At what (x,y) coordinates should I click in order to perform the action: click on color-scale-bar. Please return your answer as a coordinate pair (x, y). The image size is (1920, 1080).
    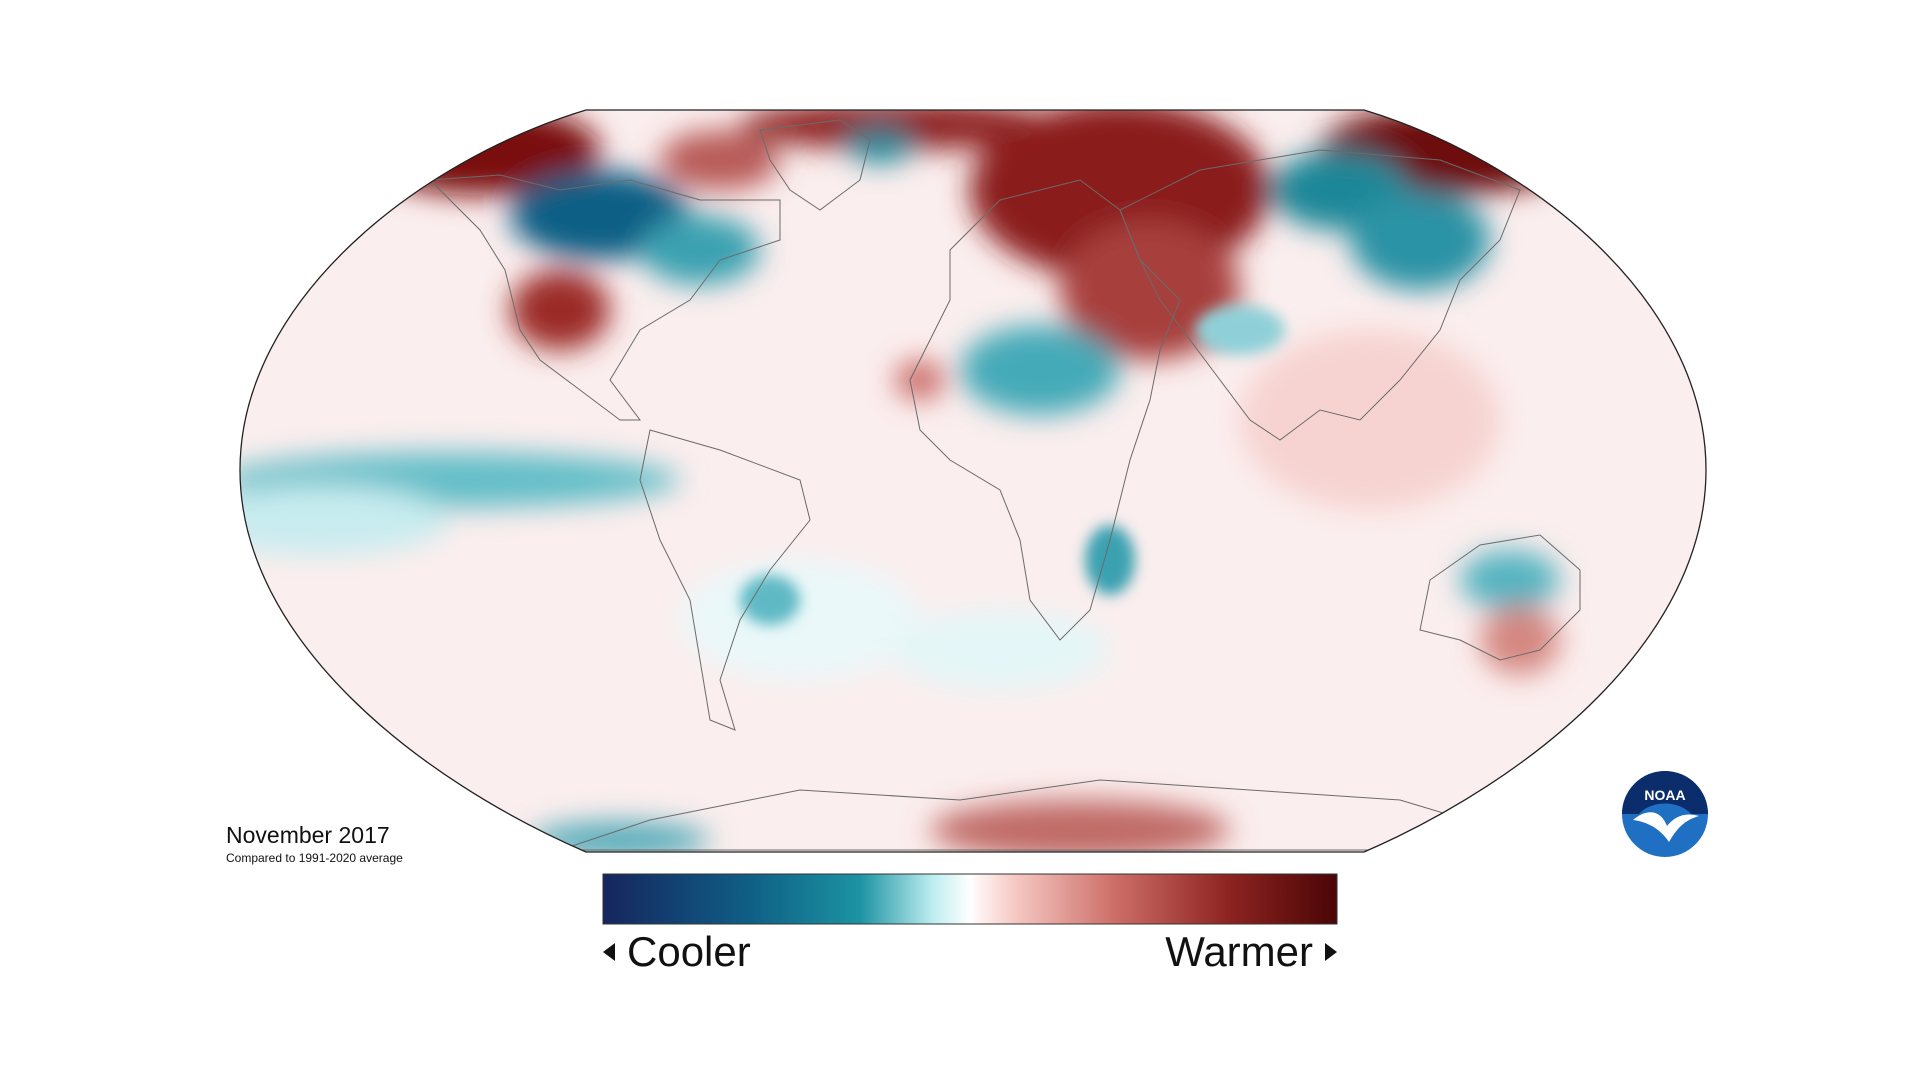
    Looking at the image, I should click on (970, 899).